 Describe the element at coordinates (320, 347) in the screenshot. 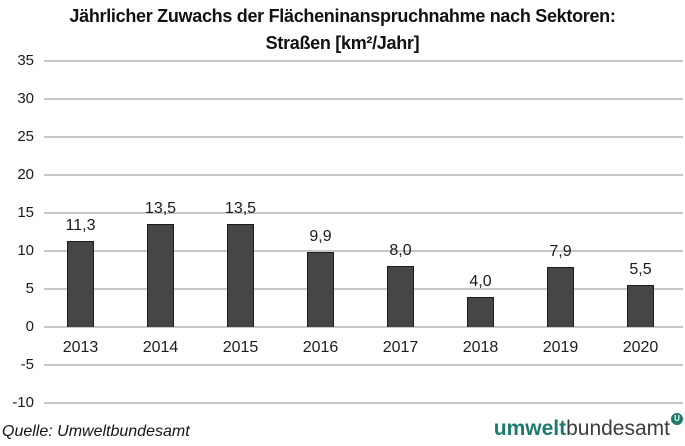

I see `x-tick-label: 2016` at that location.